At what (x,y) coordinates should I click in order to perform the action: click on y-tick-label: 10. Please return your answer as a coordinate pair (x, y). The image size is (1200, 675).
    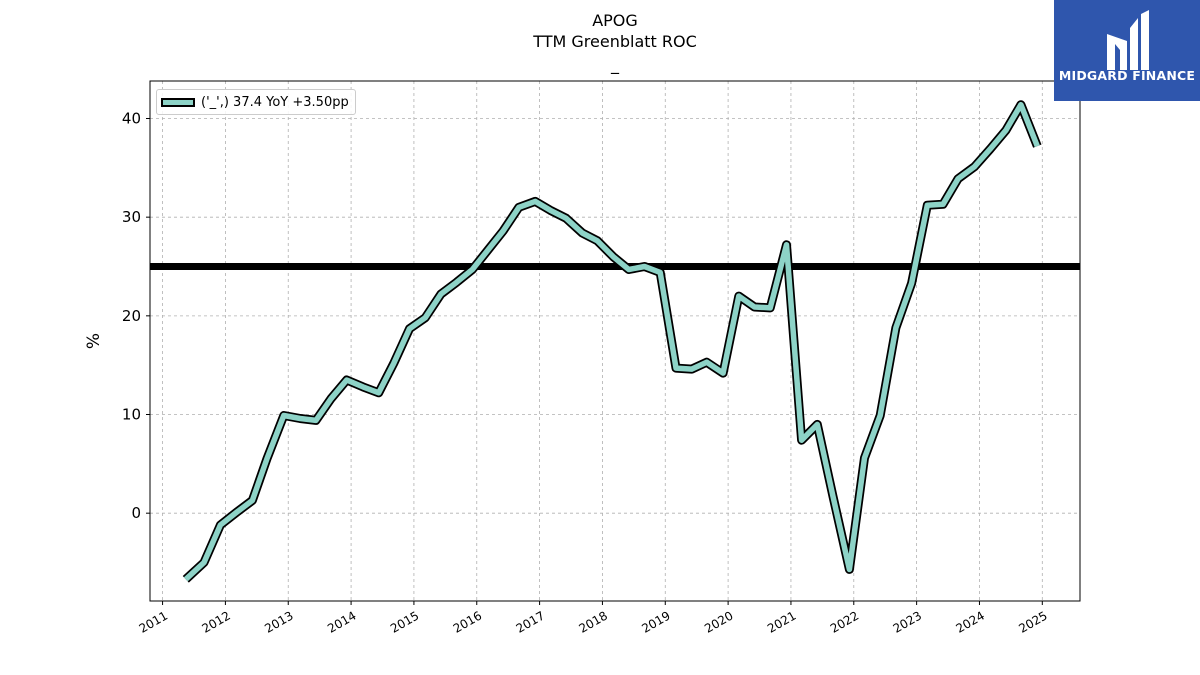
    Looking at the image, I should click on (131, 415).